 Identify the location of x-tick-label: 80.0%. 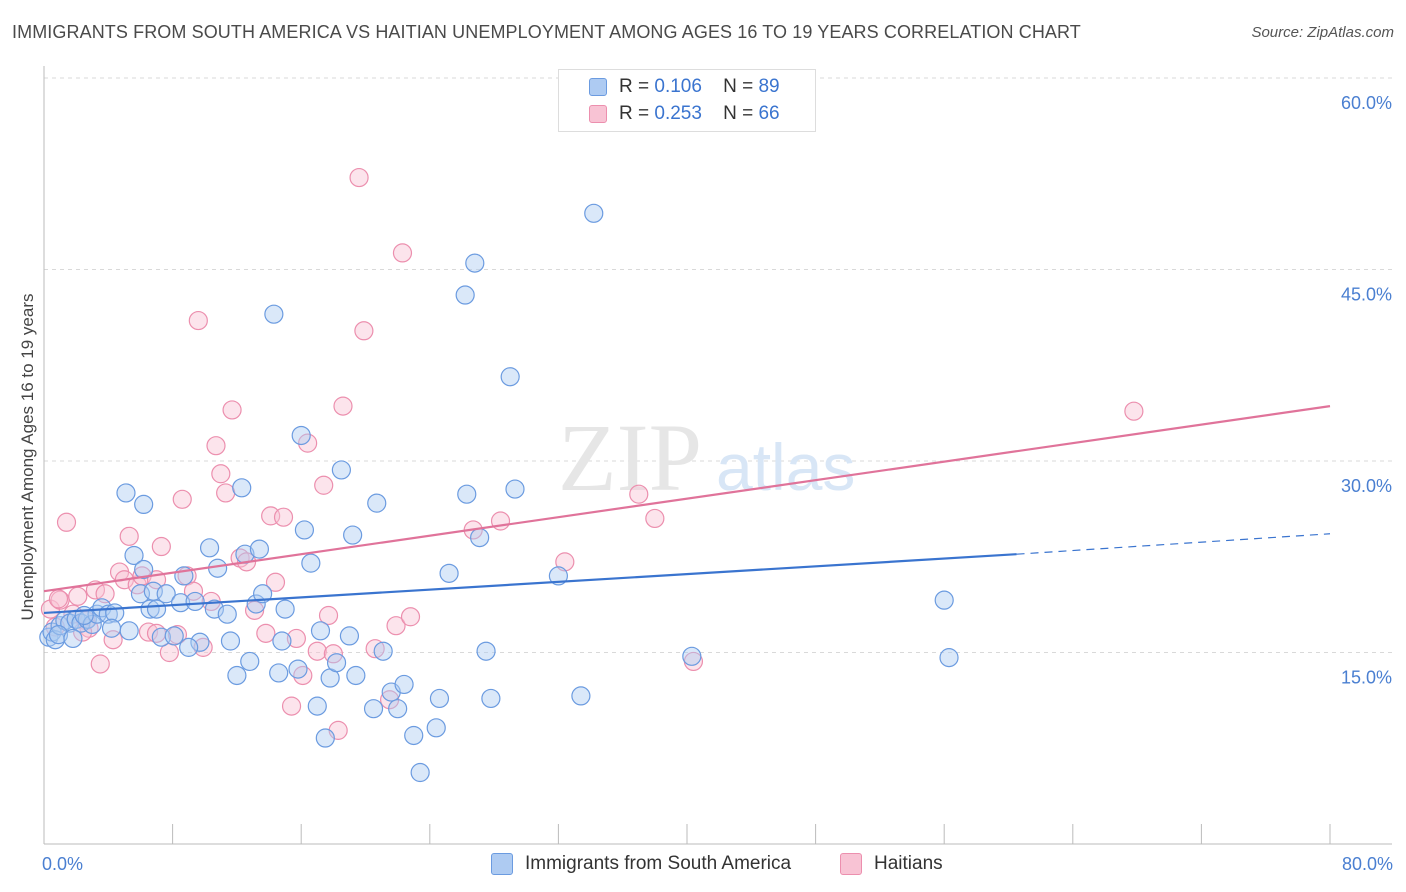
(1367, 864).